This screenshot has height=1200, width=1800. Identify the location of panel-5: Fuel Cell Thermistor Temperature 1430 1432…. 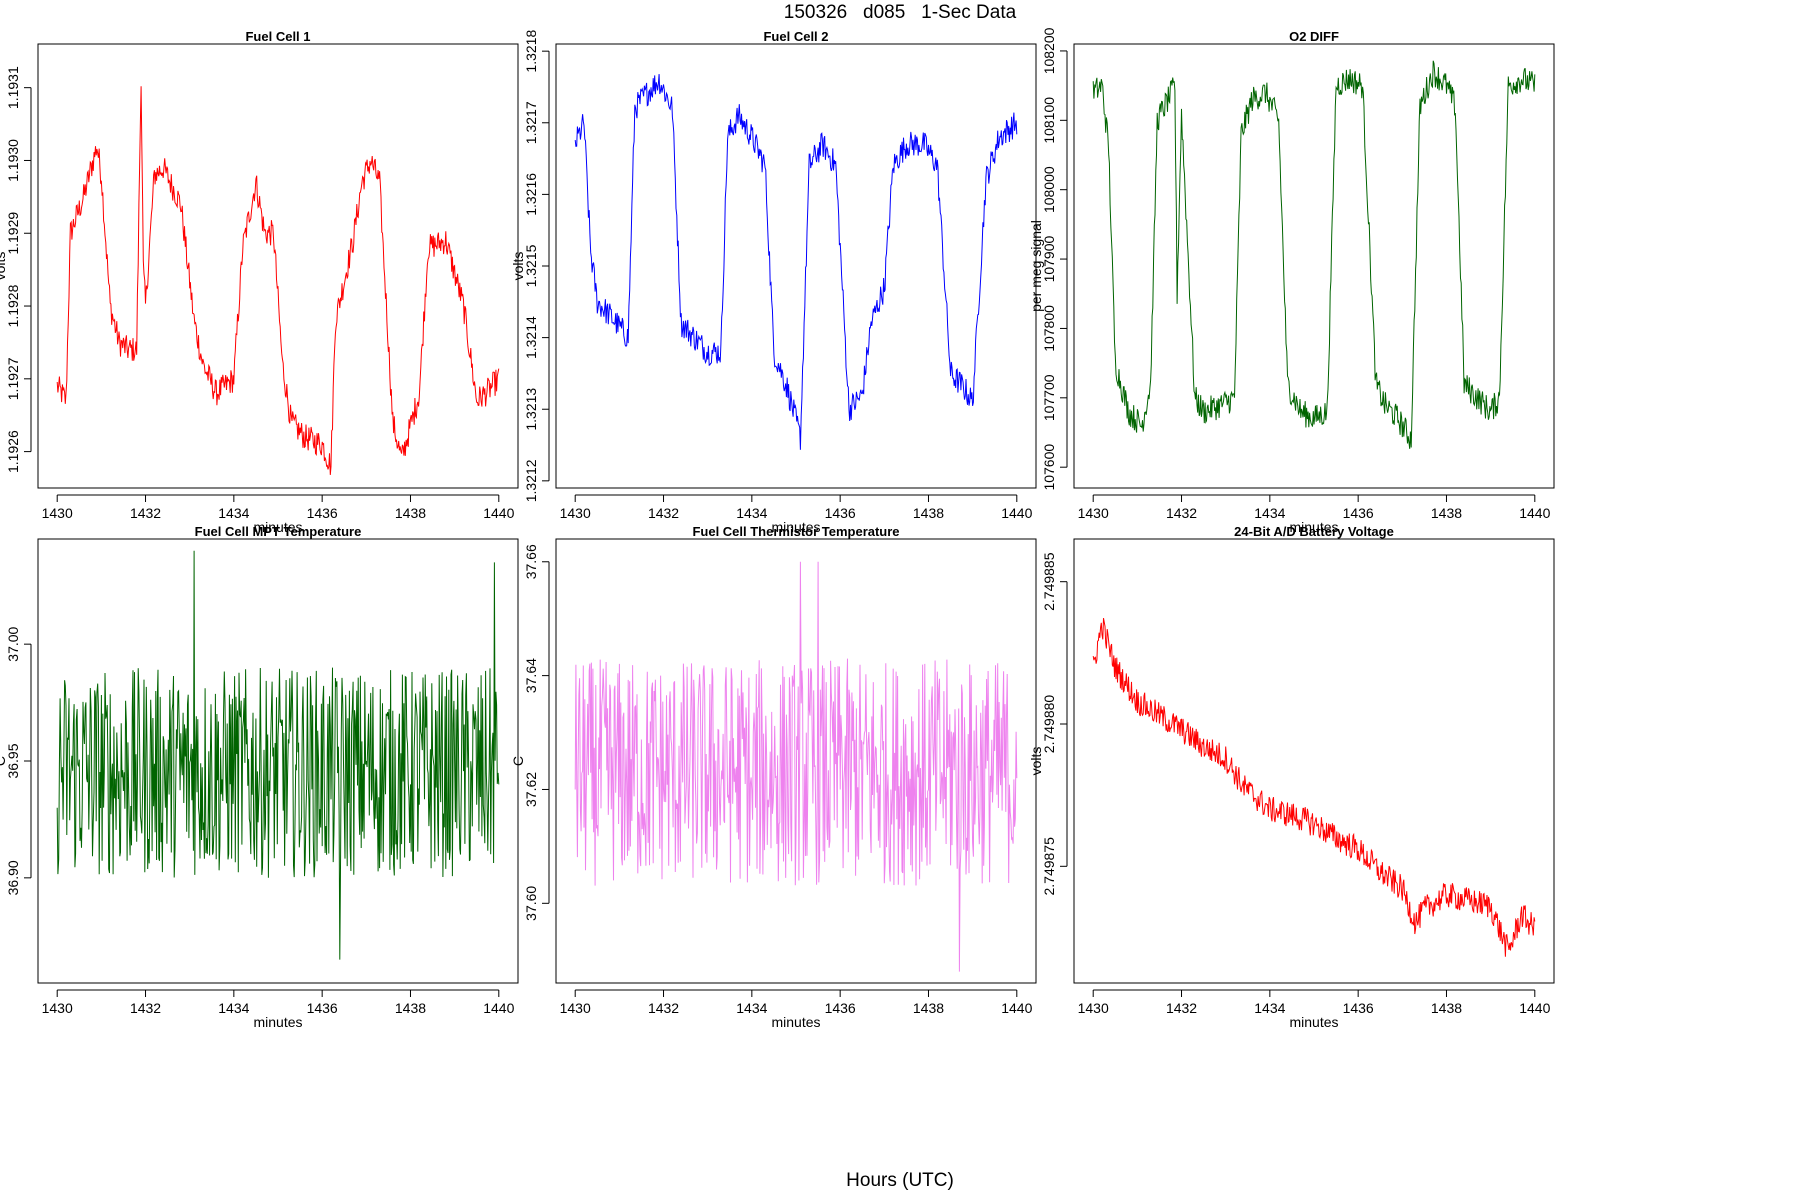
(773, 777).